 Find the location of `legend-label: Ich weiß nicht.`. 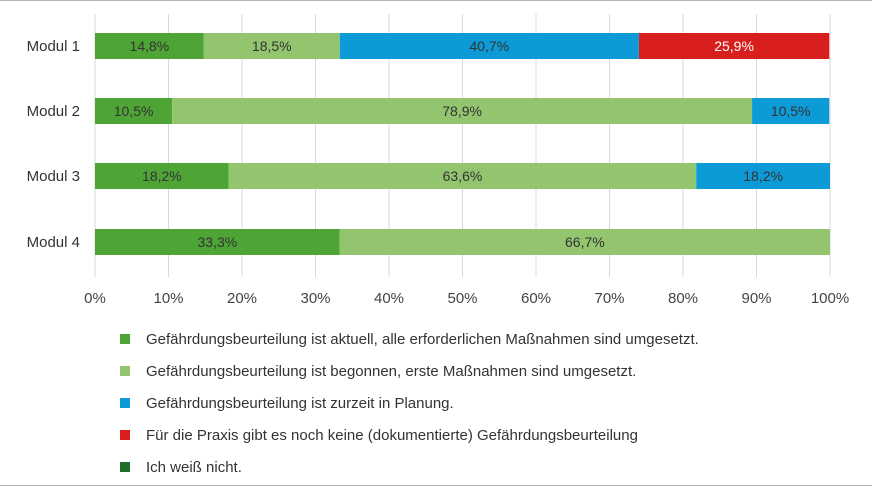

legend-label: Ich weiß nicht. is located at coordinates (194, 467).